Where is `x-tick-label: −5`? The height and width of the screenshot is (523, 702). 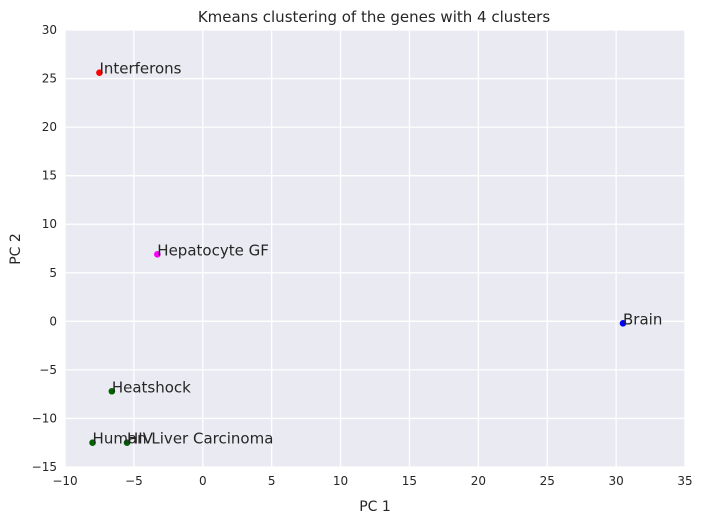 x-tick-label: −5 is located at coordinates (134, 481).